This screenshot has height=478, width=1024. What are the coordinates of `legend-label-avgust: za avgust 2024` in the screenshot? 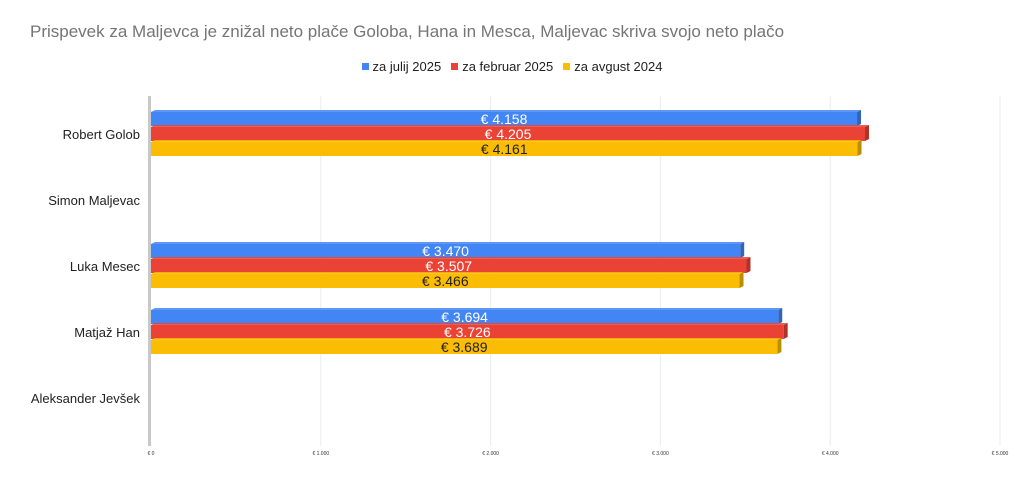 It's located at (618, 66).